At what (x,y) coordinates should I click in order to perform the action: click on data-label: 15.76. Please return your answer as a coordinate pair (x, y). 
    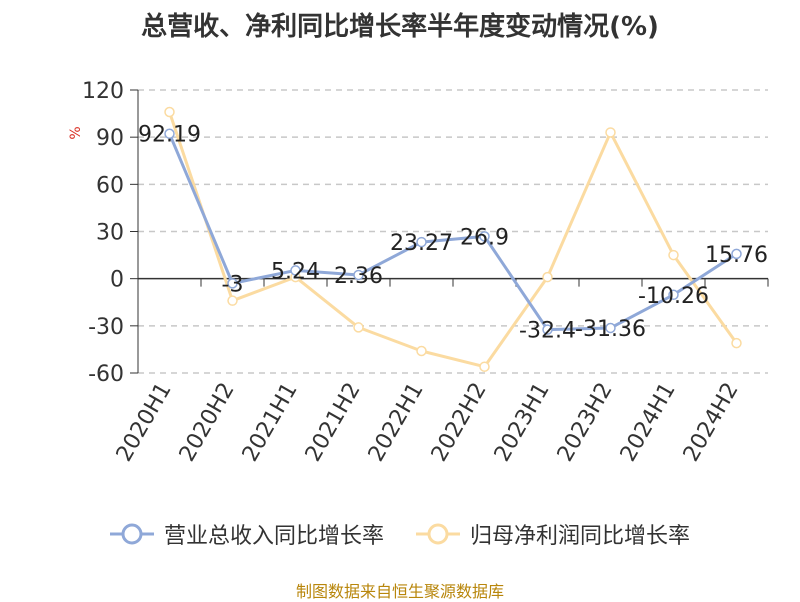
    Looking at the image, I should click on (736, 255).